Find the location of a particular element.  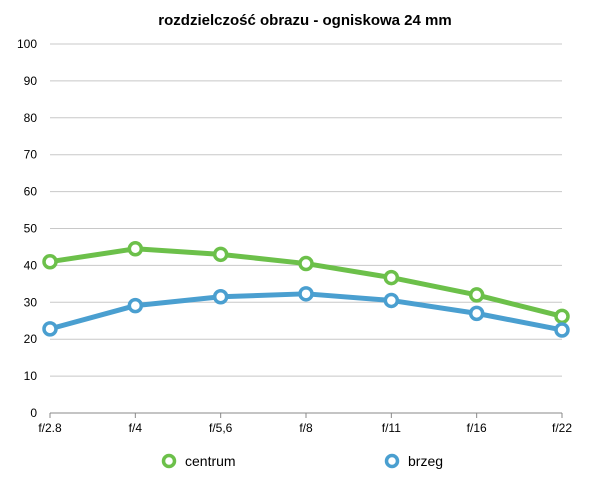

x-tick-label: f/11 is located at coordinates (391, 428).